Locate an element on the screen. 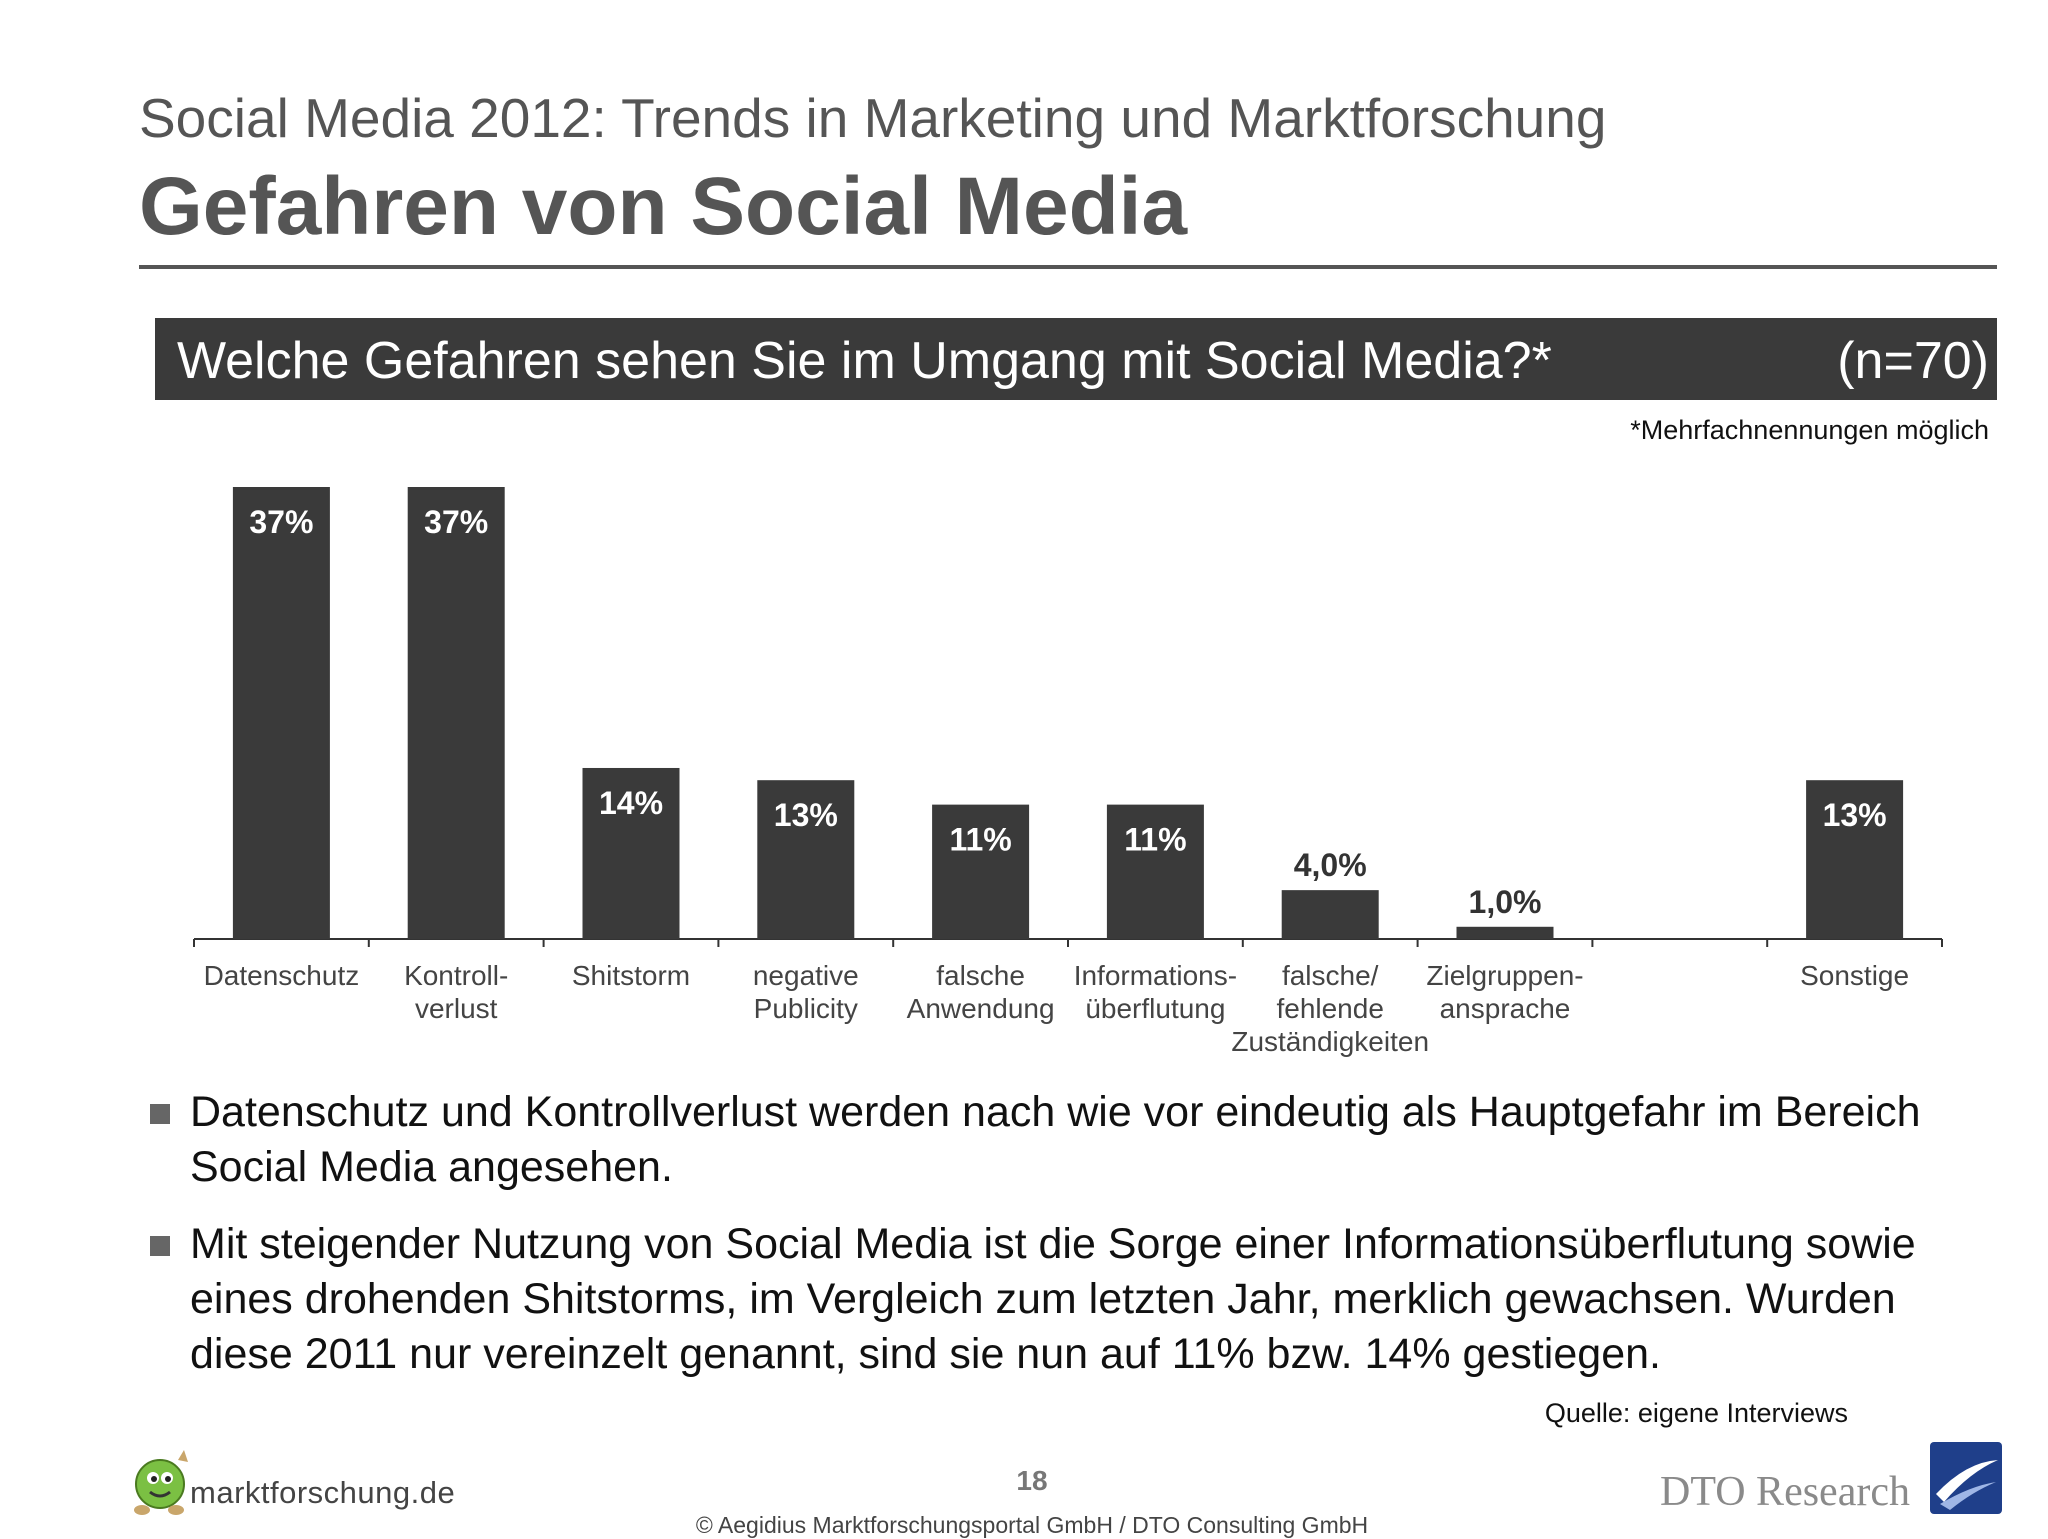  x-tick-label: verlust is located at coordinates (456, 1008).